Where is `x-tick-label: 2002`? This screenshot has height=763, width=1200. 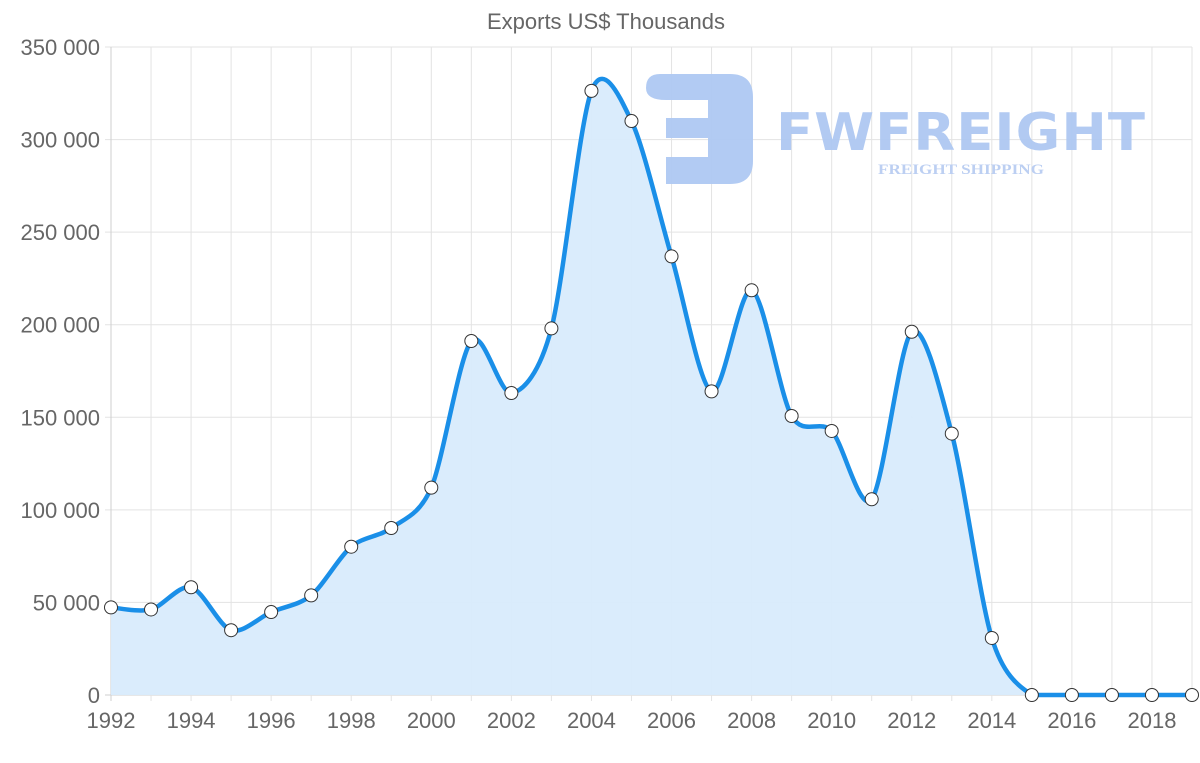 x-tick-label: 2002 is located at coordinates (511, 720).